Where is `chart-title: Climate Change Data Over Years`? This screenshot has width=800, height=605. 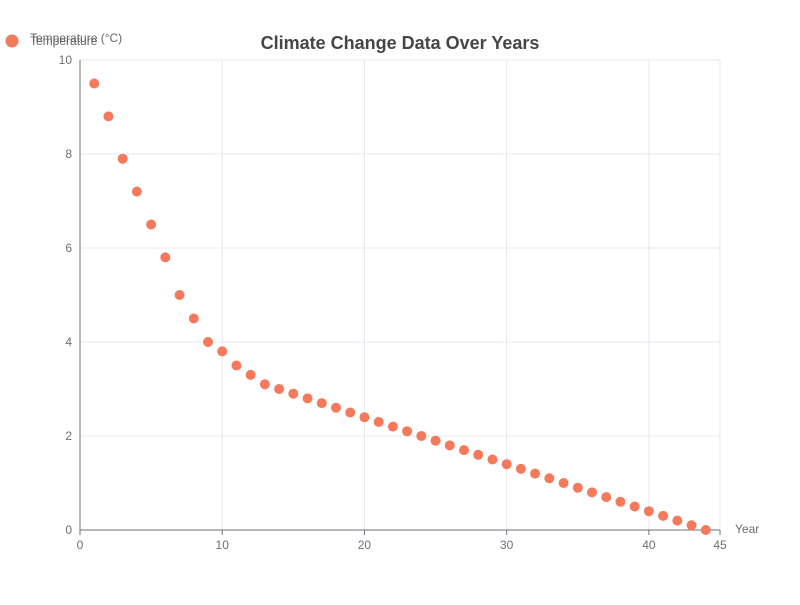 chart-title: Climate Change Data Over Years is located at coordinates (400, 43).